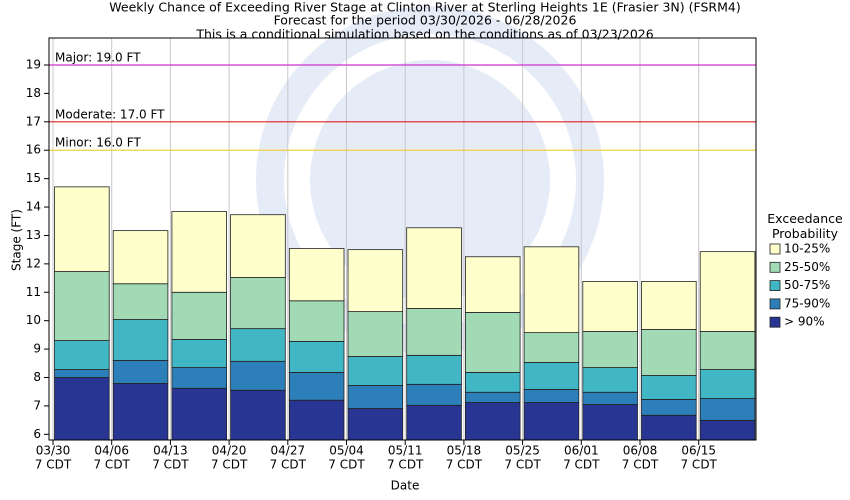  I want to click on y-tick-label: 8, so click(37, 377).